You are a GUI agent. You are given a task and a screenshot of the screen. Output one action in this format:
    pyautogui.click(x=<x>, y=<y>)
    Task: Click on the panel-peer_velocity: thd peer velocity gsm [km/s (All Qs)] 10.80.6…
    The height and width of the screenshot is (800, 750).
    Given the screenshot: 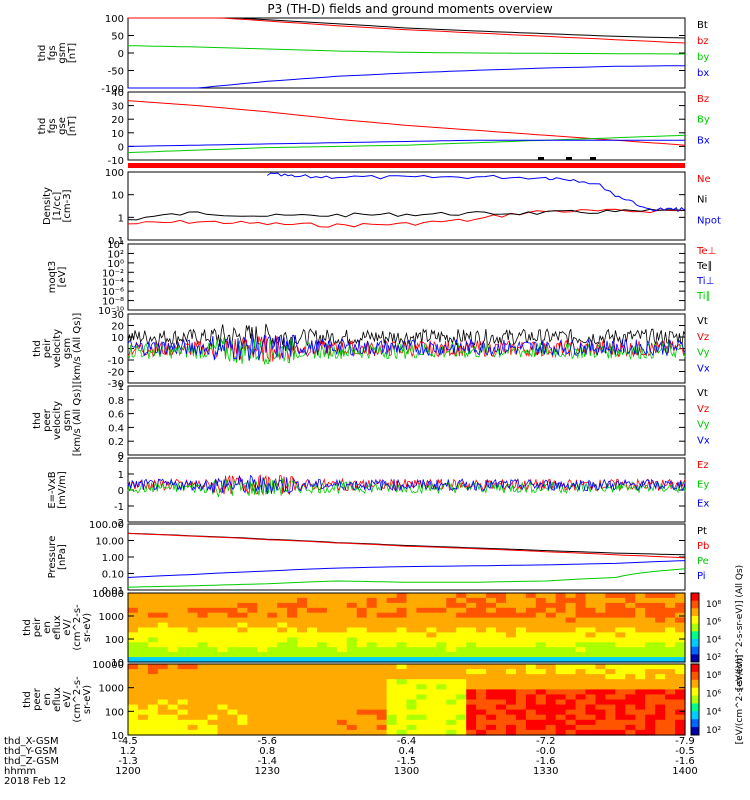 What is the action you would take?
    pyautogui.click(x=371, y=422)
    